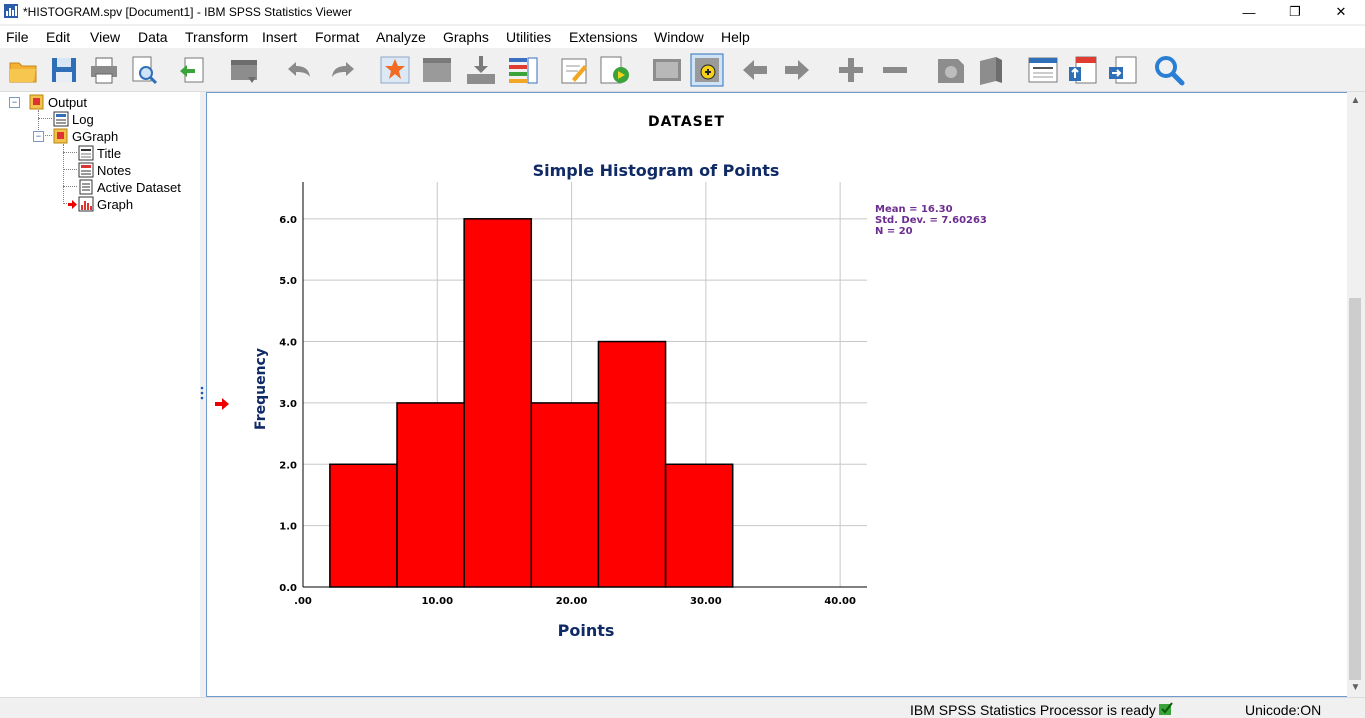 Image resolution: width=1365 pixels, height=718 pixels. Describe the element at coordinates (68, 102) in the screenshot. I see `tree-label-output: Output` at that location.